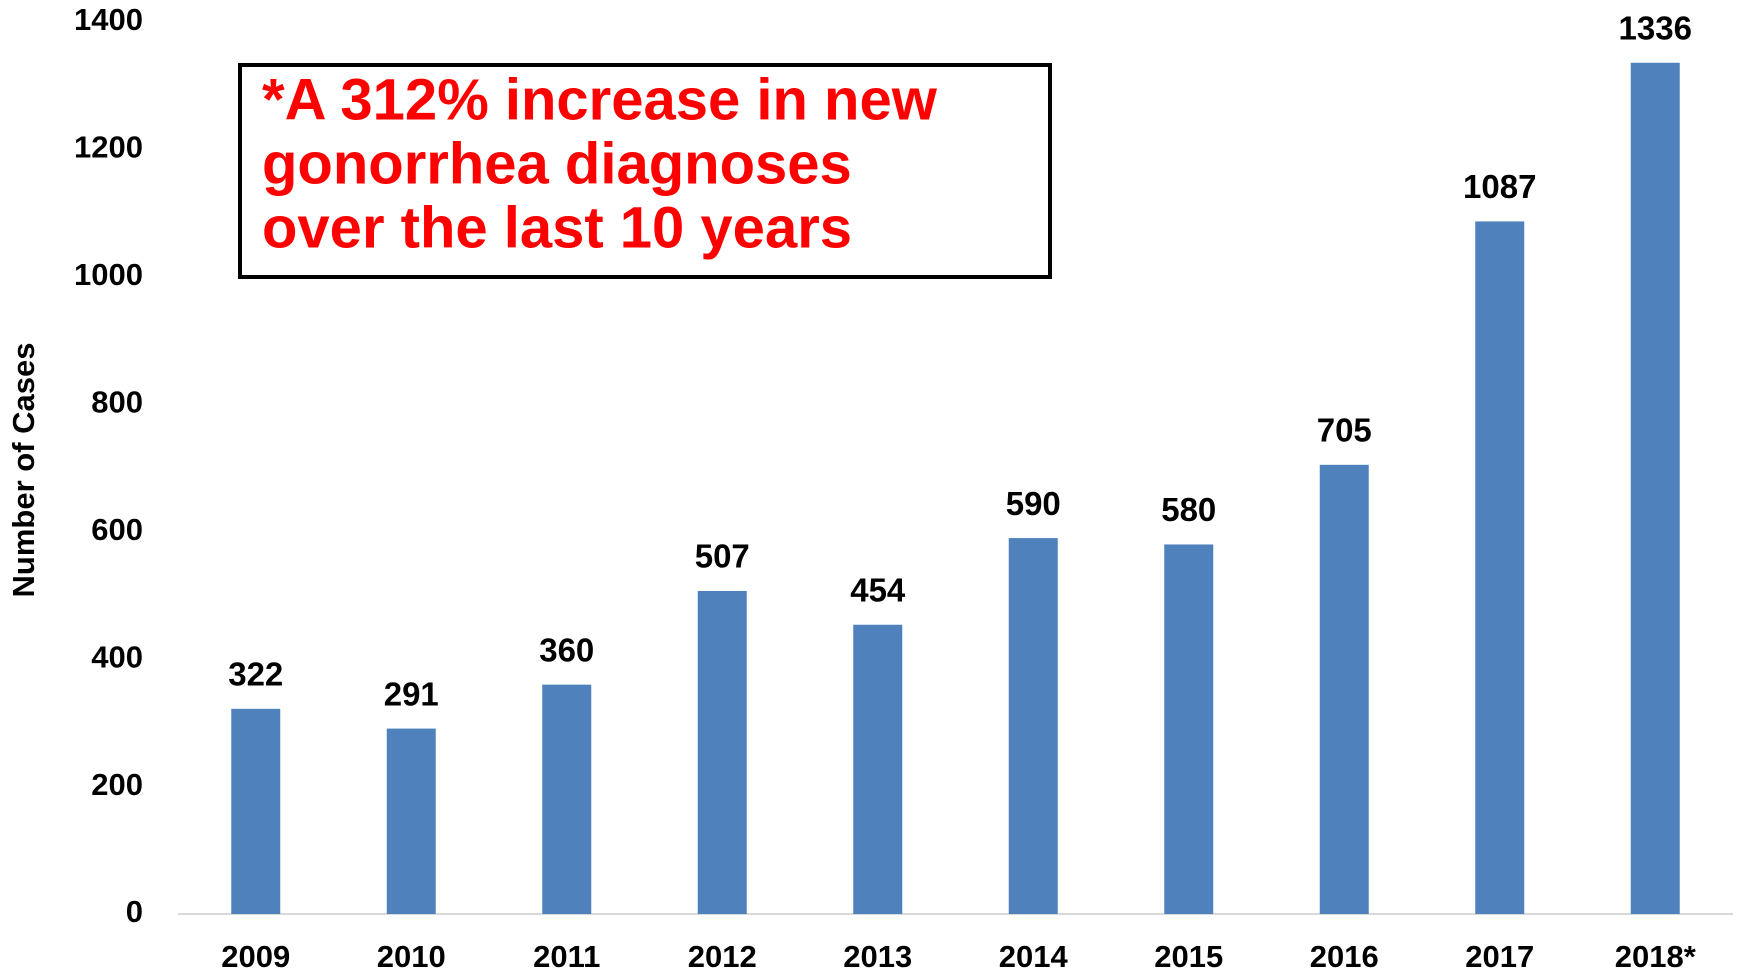  I want to click on annotation-box, so click(645, 171).